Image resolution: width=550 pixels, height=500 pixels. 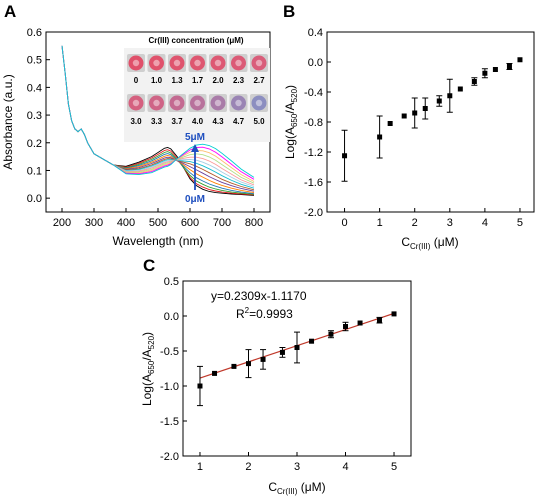 What do you see at coordinates (198, 80) in the screenshot?
I see `well-label: 1.7` at bounding box center [198, 80].